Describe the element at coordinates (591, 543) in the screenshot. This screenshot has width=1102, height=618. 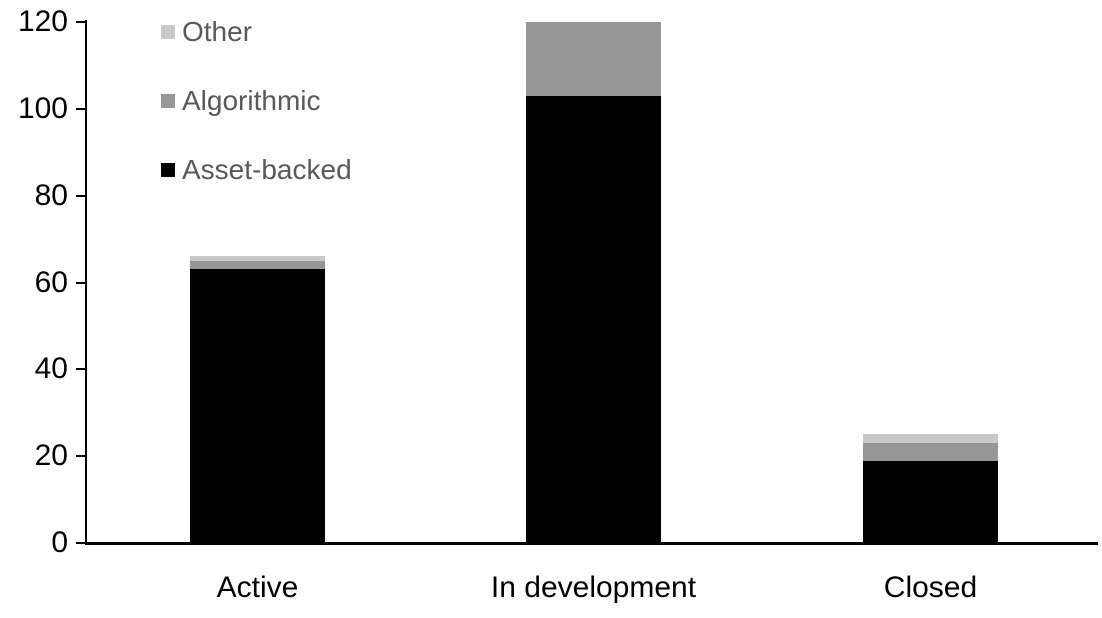
I see `x-axis-line` at that location.